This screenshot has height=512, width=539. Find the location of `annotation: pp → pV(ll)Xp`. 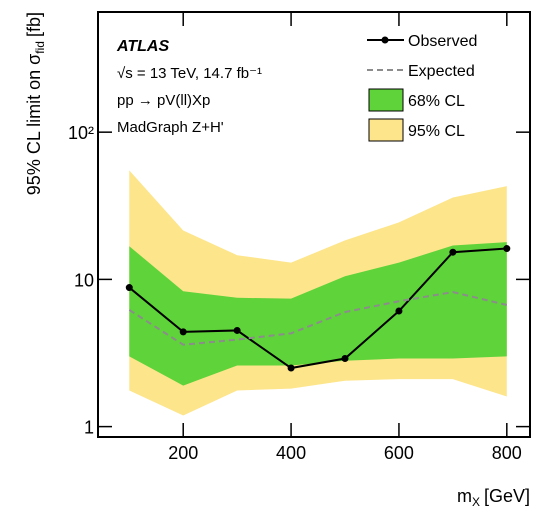

annotation: pp → pV(ll)Xp is located at coordinates (163, 100).